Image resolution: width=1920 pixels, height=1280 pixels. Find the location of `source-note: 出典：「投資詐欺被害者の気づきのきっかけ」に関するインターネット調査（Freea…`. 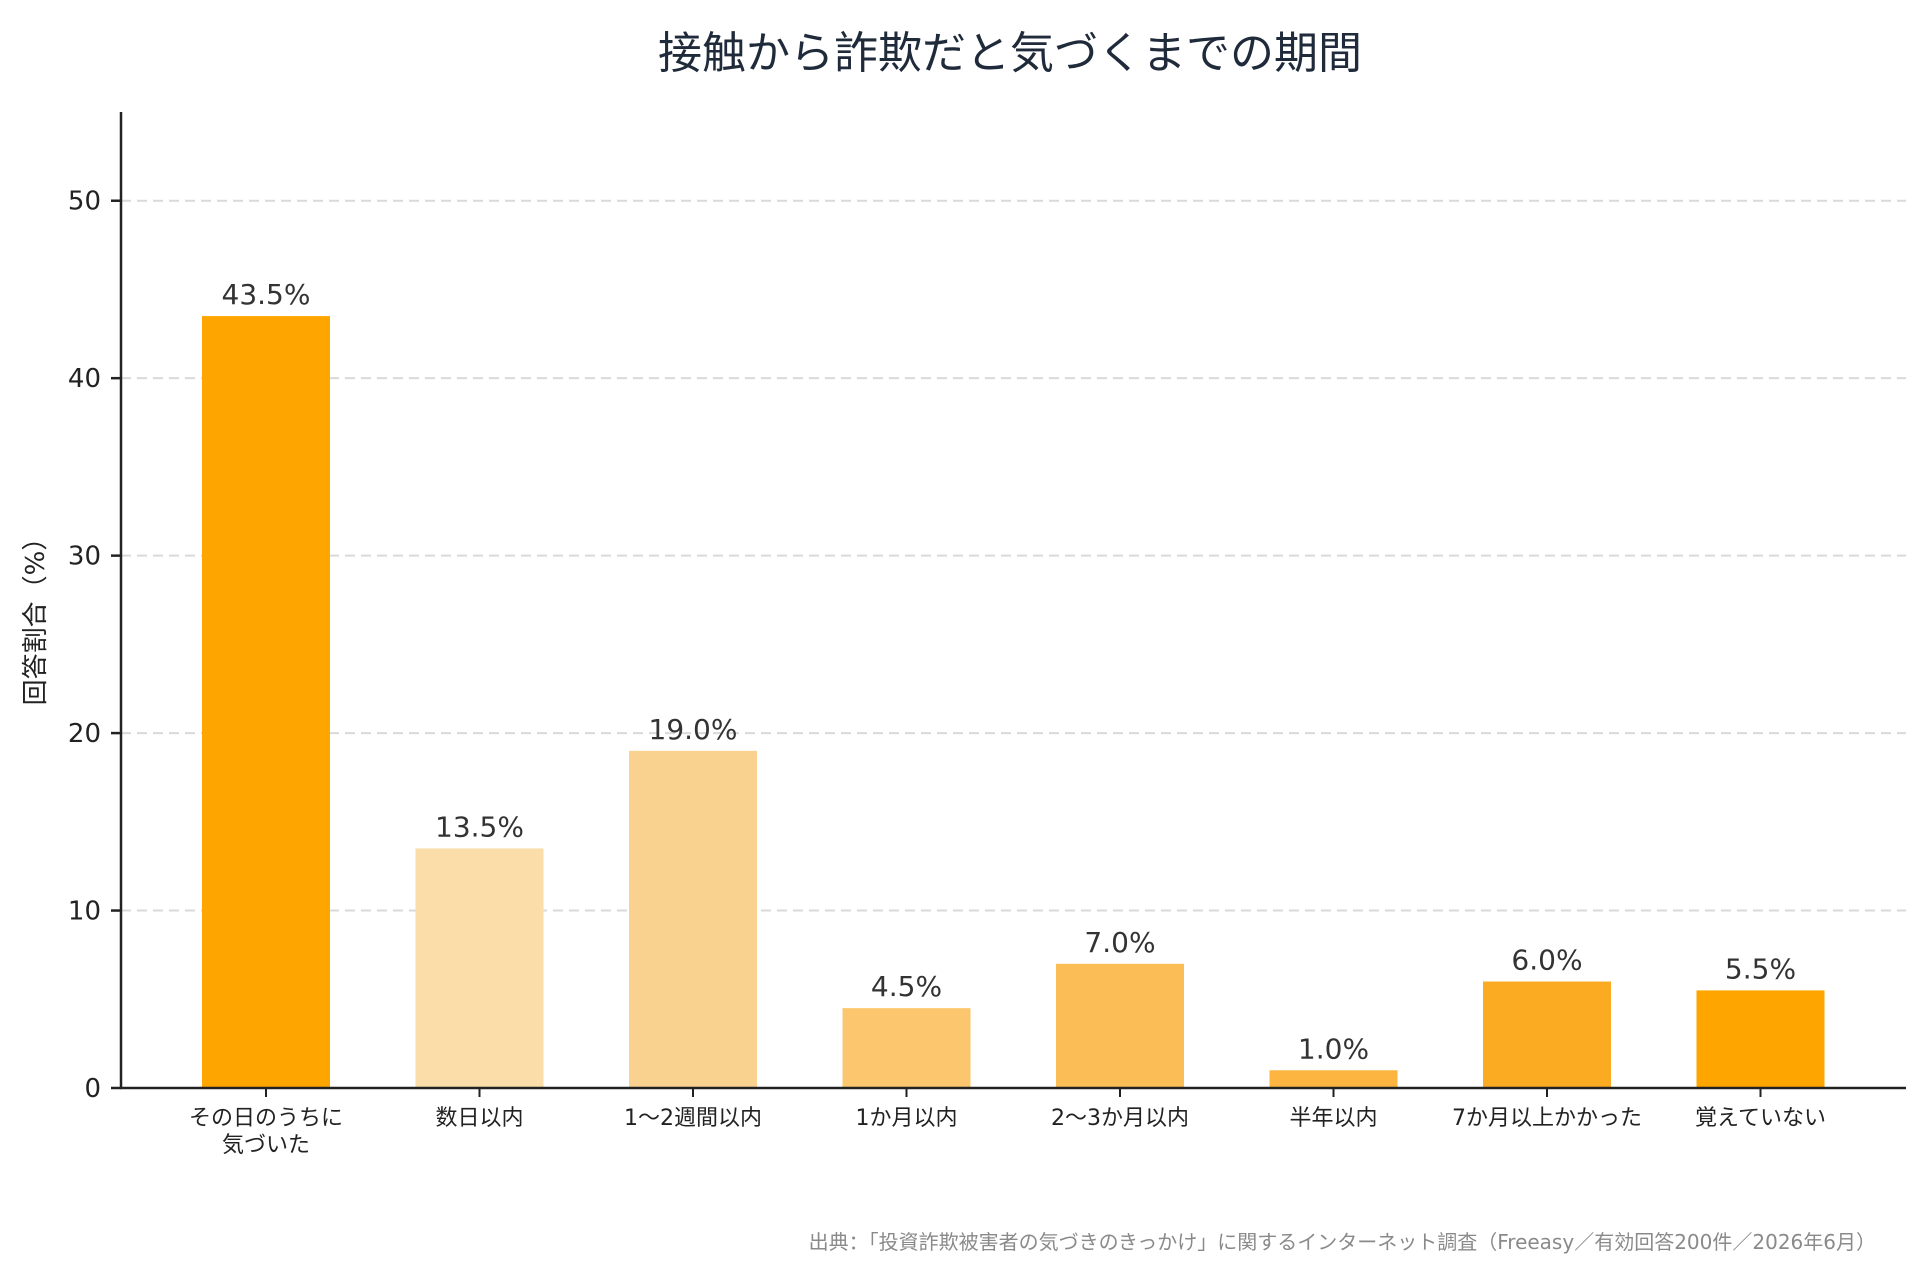

source-note: 出典：「投資詐欺被害者の気づきのきっかけ」に関するインターネット調査（Freea… is located at coordinates (1342, 1242).